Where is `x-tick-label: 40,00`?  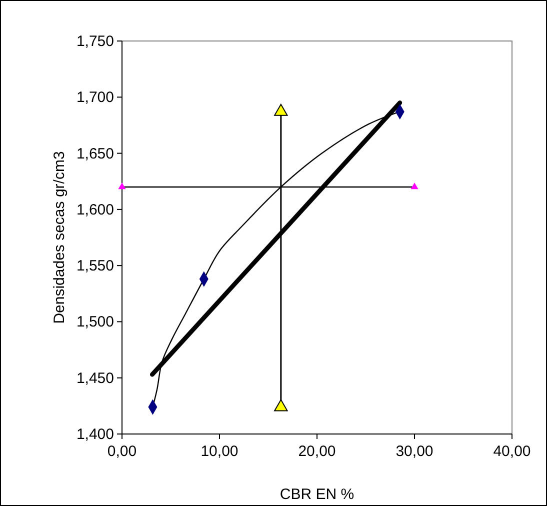
x-tick-label: 40,00 is located at coordinates (512, 451).